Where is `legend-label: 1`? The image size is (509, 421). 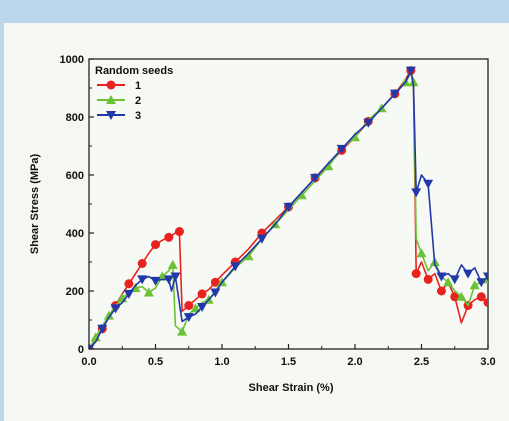 legend-label: 1 is located at coordinates (138, 86).